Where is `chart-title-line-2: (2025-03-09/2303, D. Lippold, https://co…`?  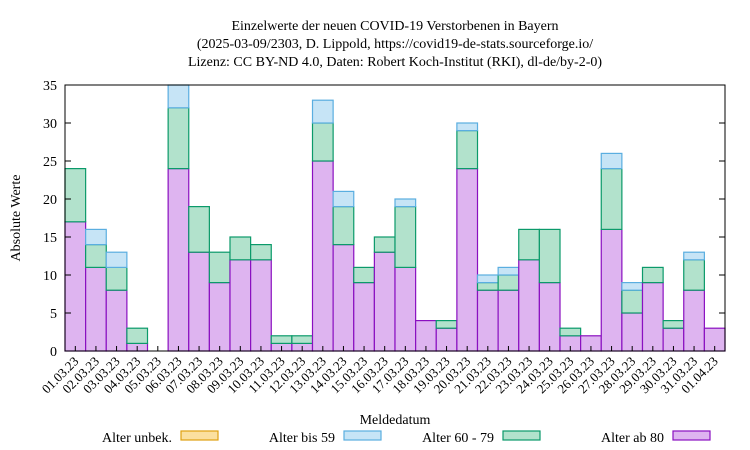
chart-title-line-2: (2025-03-09/2303, D. Lippold, https://co… is located at coordinates (395, 44).